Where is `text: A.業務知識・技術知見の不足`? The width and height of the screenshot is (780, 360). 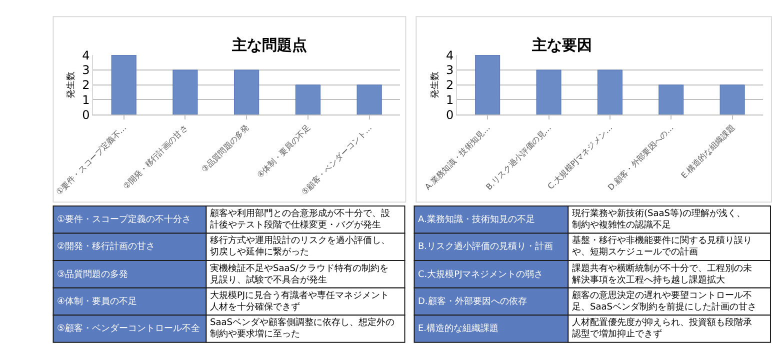 text: A.業務知識・技術知見の不足 is located at coordinates (476, 219).